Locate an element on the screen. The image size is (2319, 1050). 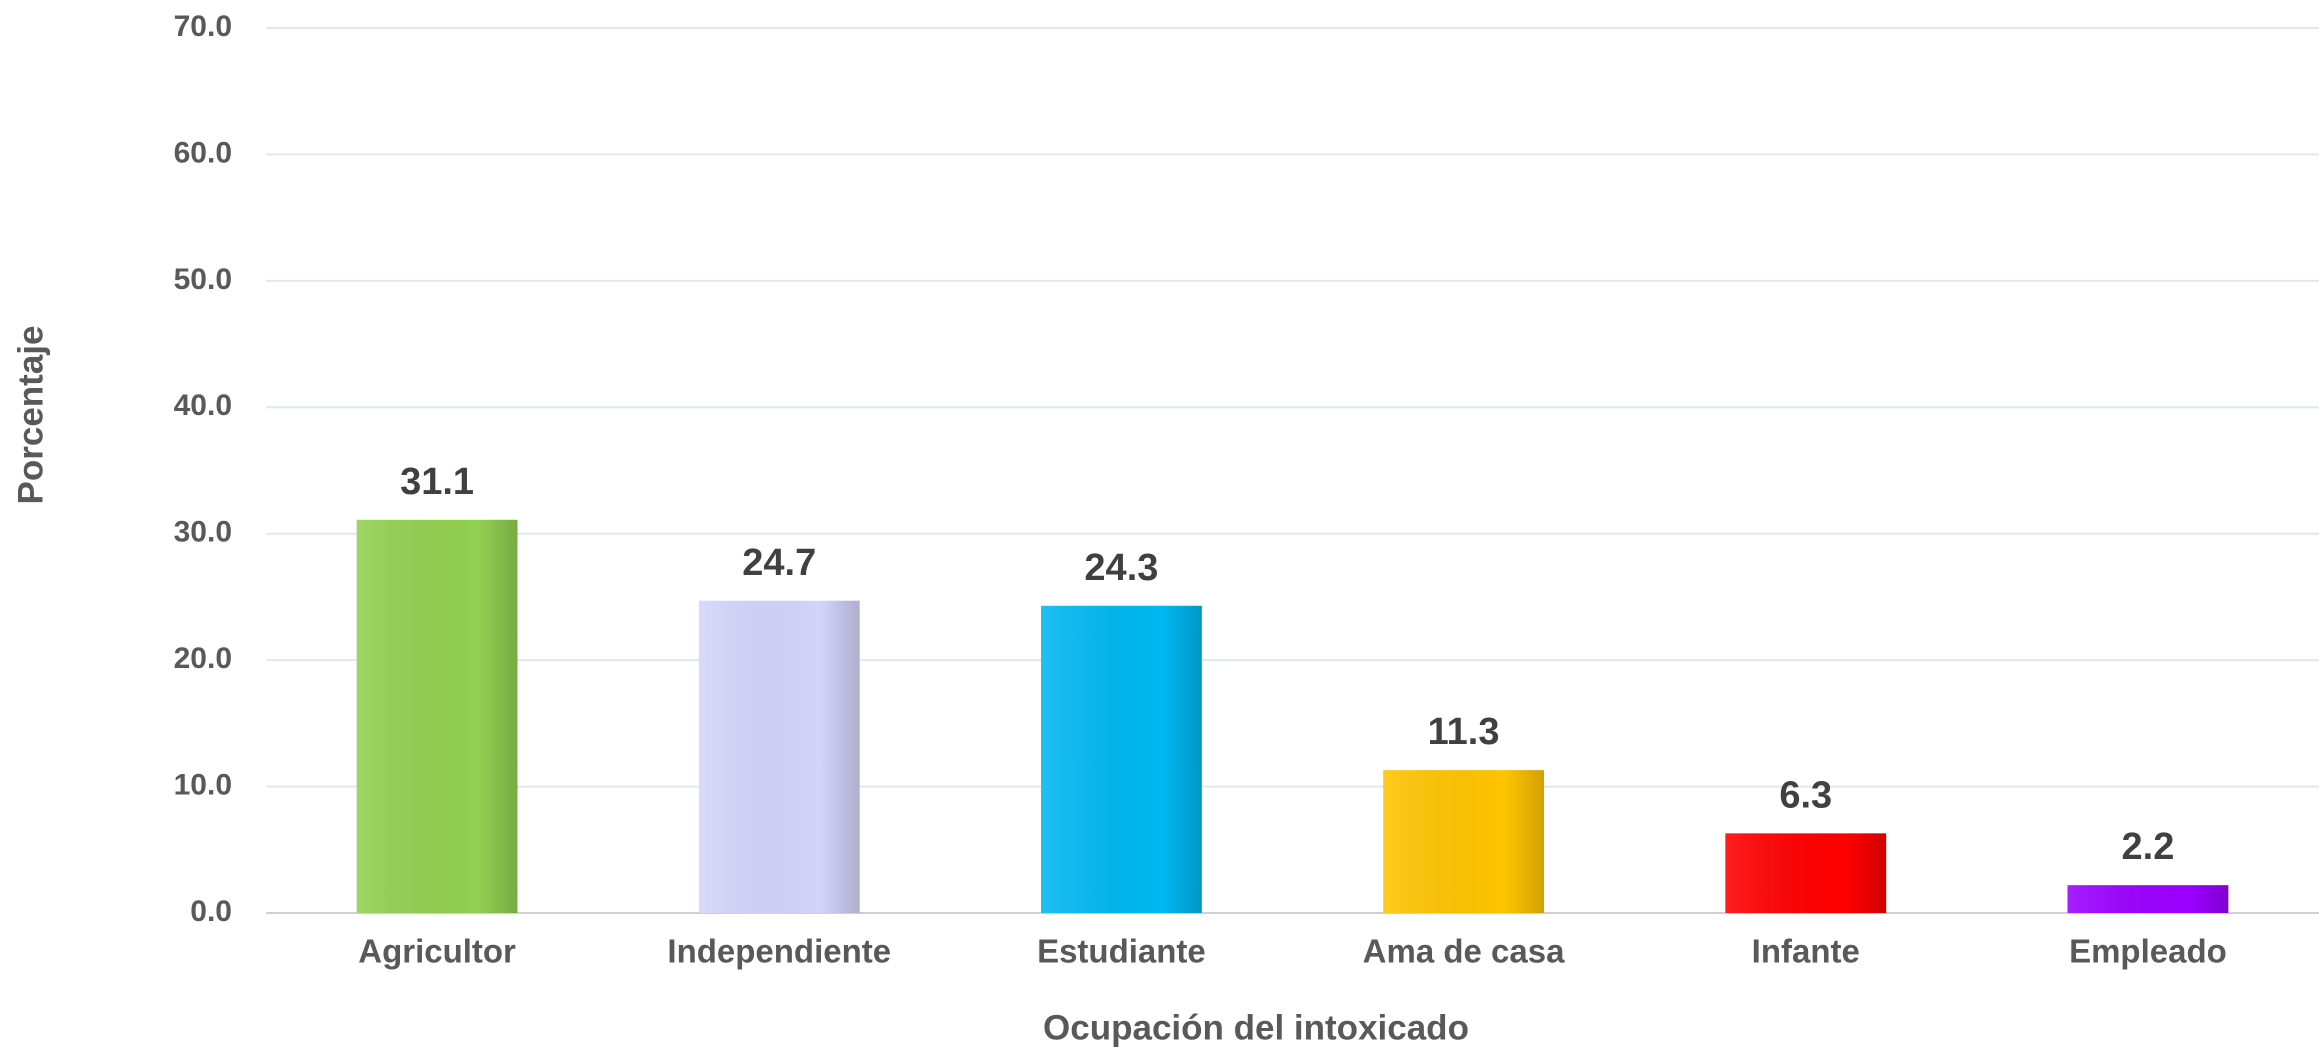
x-tick-label: Infante is located at coordinates (1806, 951).